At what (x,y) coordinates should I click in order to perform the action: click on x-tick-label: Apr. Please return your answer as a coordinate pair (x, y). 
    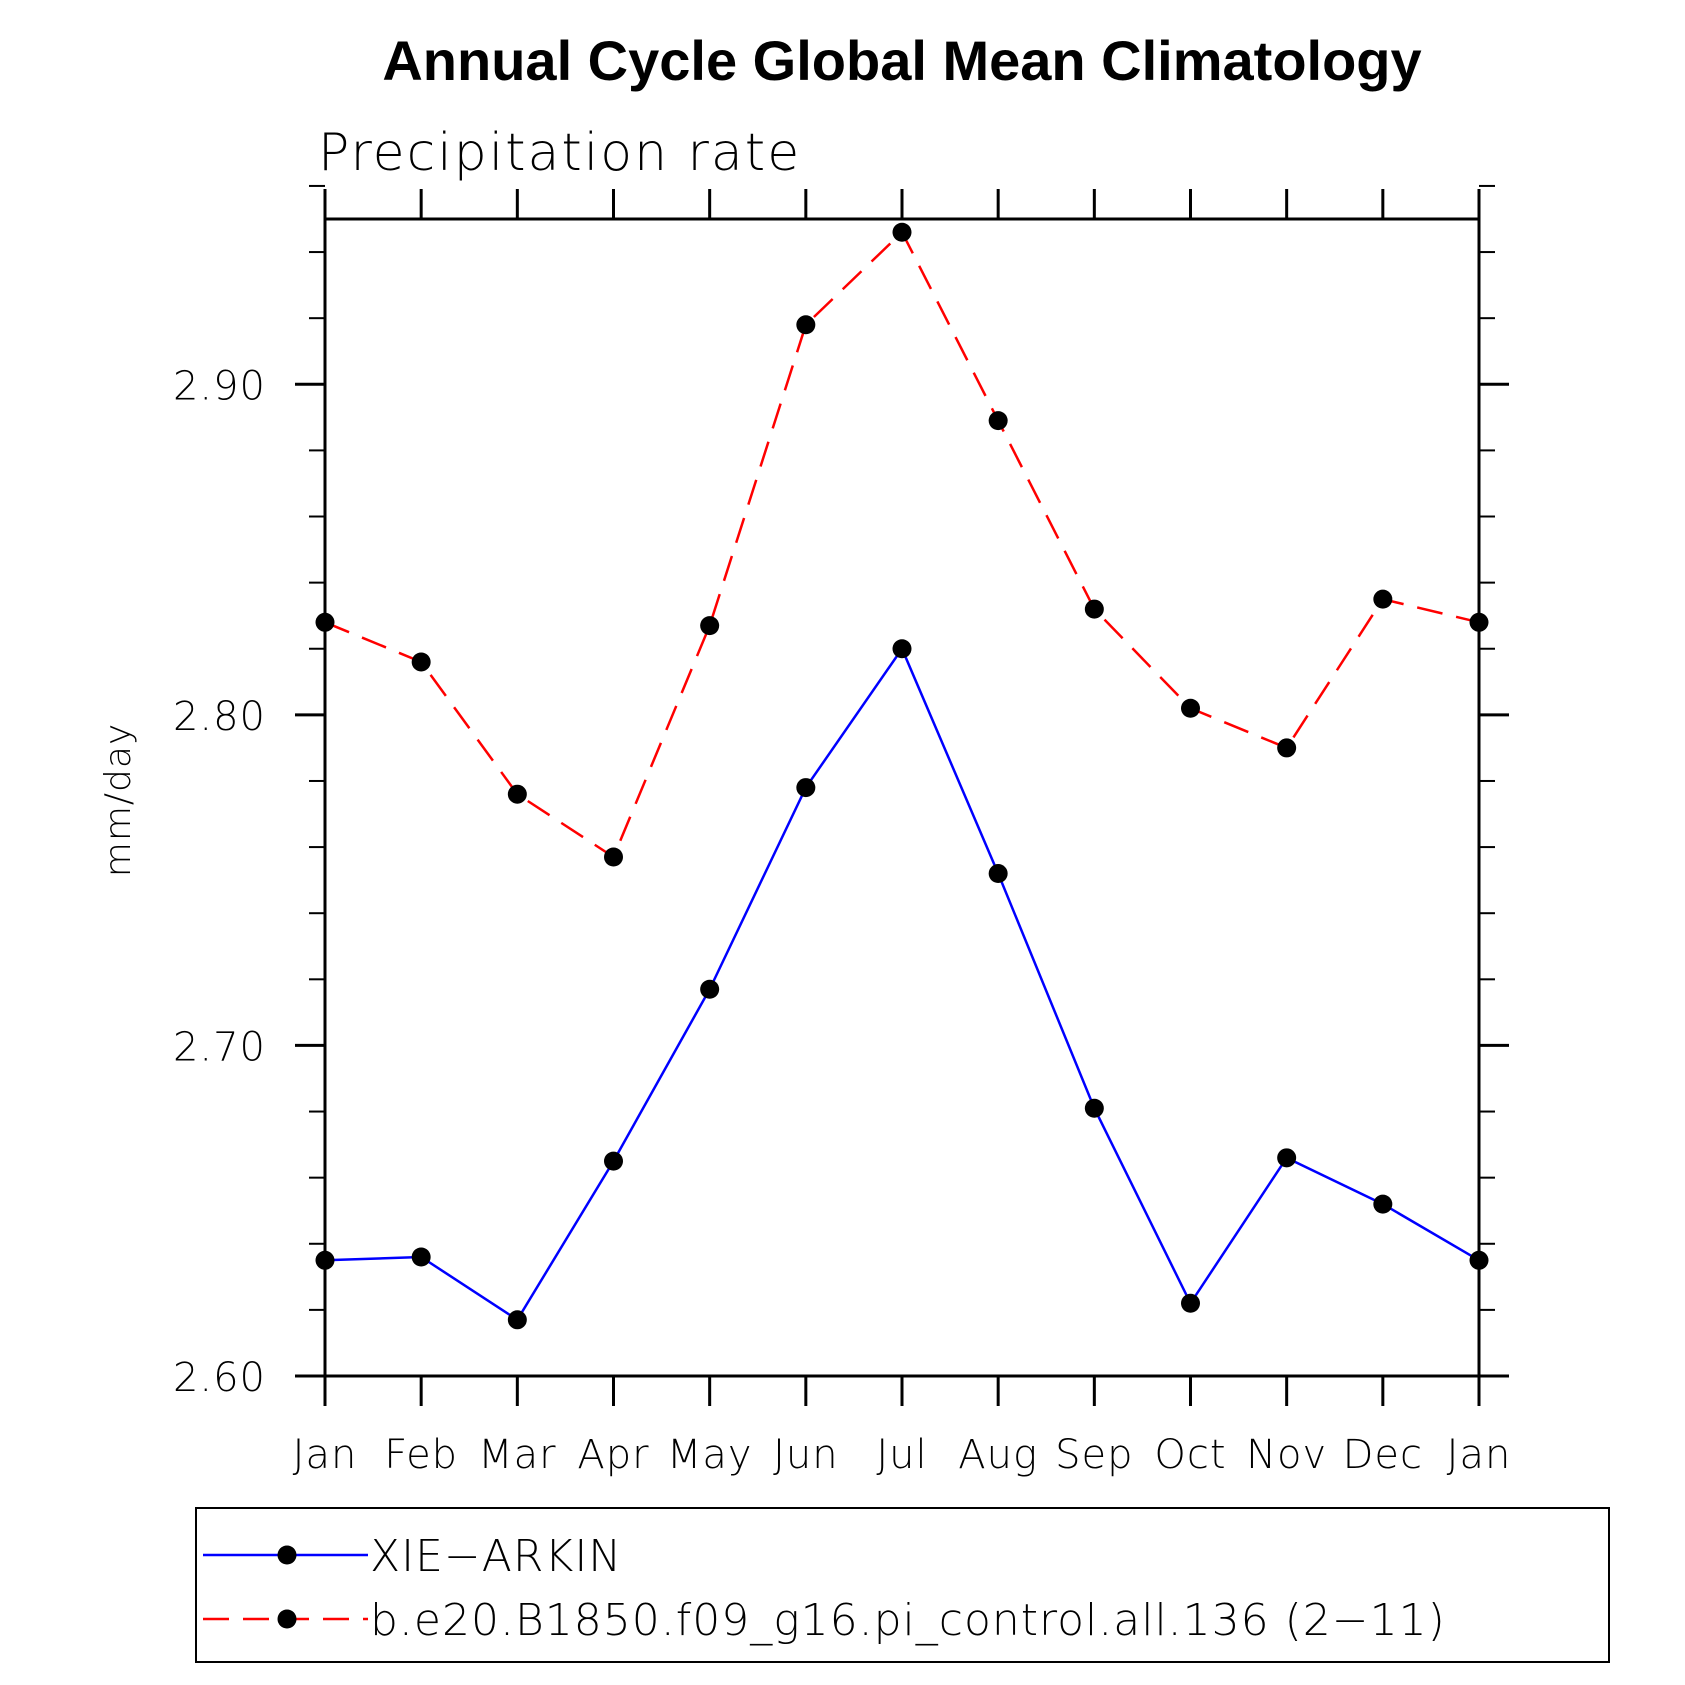
    Looking at the image, I should click on (613, 1455).